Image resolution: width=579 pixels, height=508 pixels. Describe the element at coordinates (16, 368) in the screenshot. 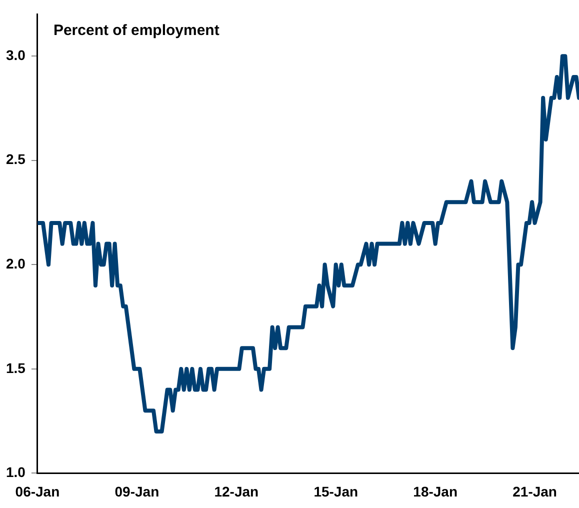

I see `y-tick-label: 1.5` at that location.